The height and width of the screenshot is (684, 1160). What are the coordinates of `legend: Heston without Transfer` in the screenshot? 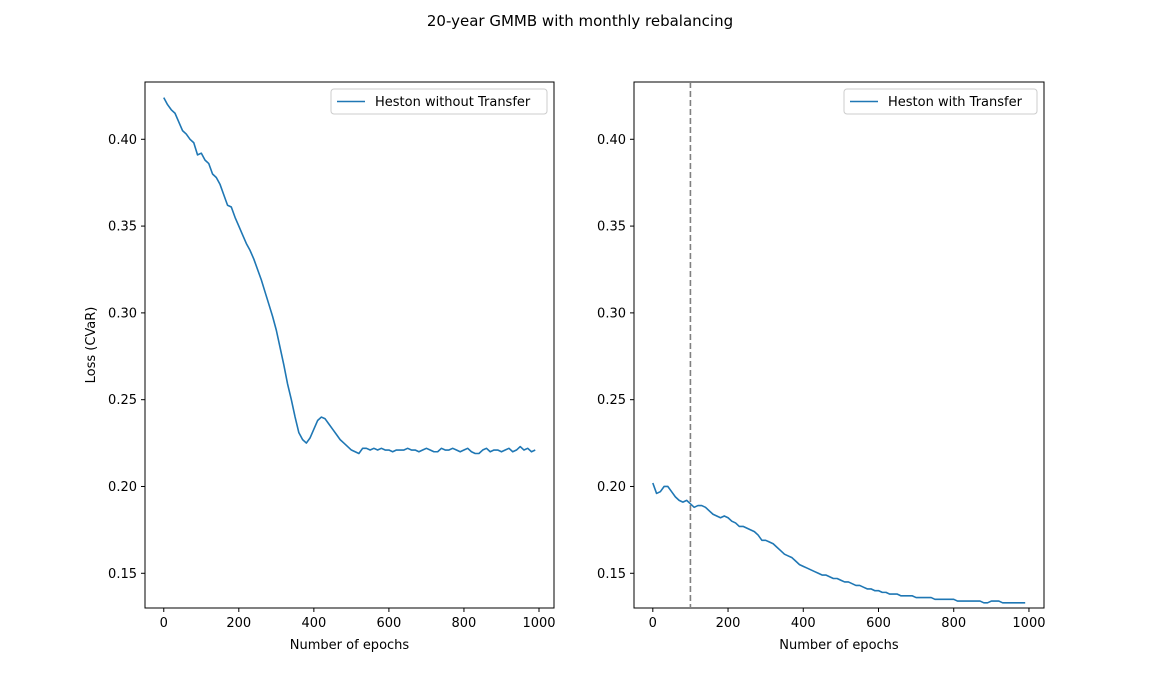 It's located at (439, 101).